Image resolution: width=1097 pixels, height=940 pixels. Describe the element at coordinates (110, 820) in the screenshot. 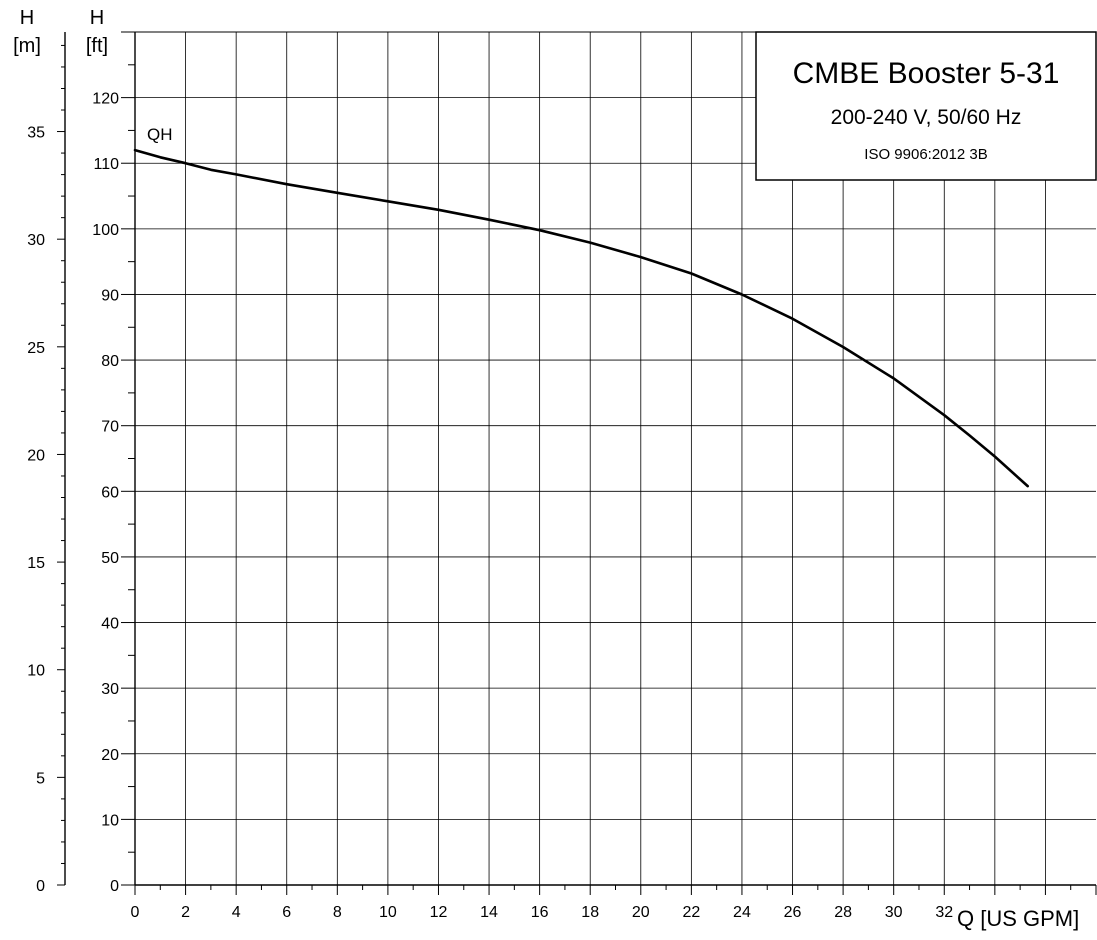

I see `y-tick-label-ft: 10` at that location.